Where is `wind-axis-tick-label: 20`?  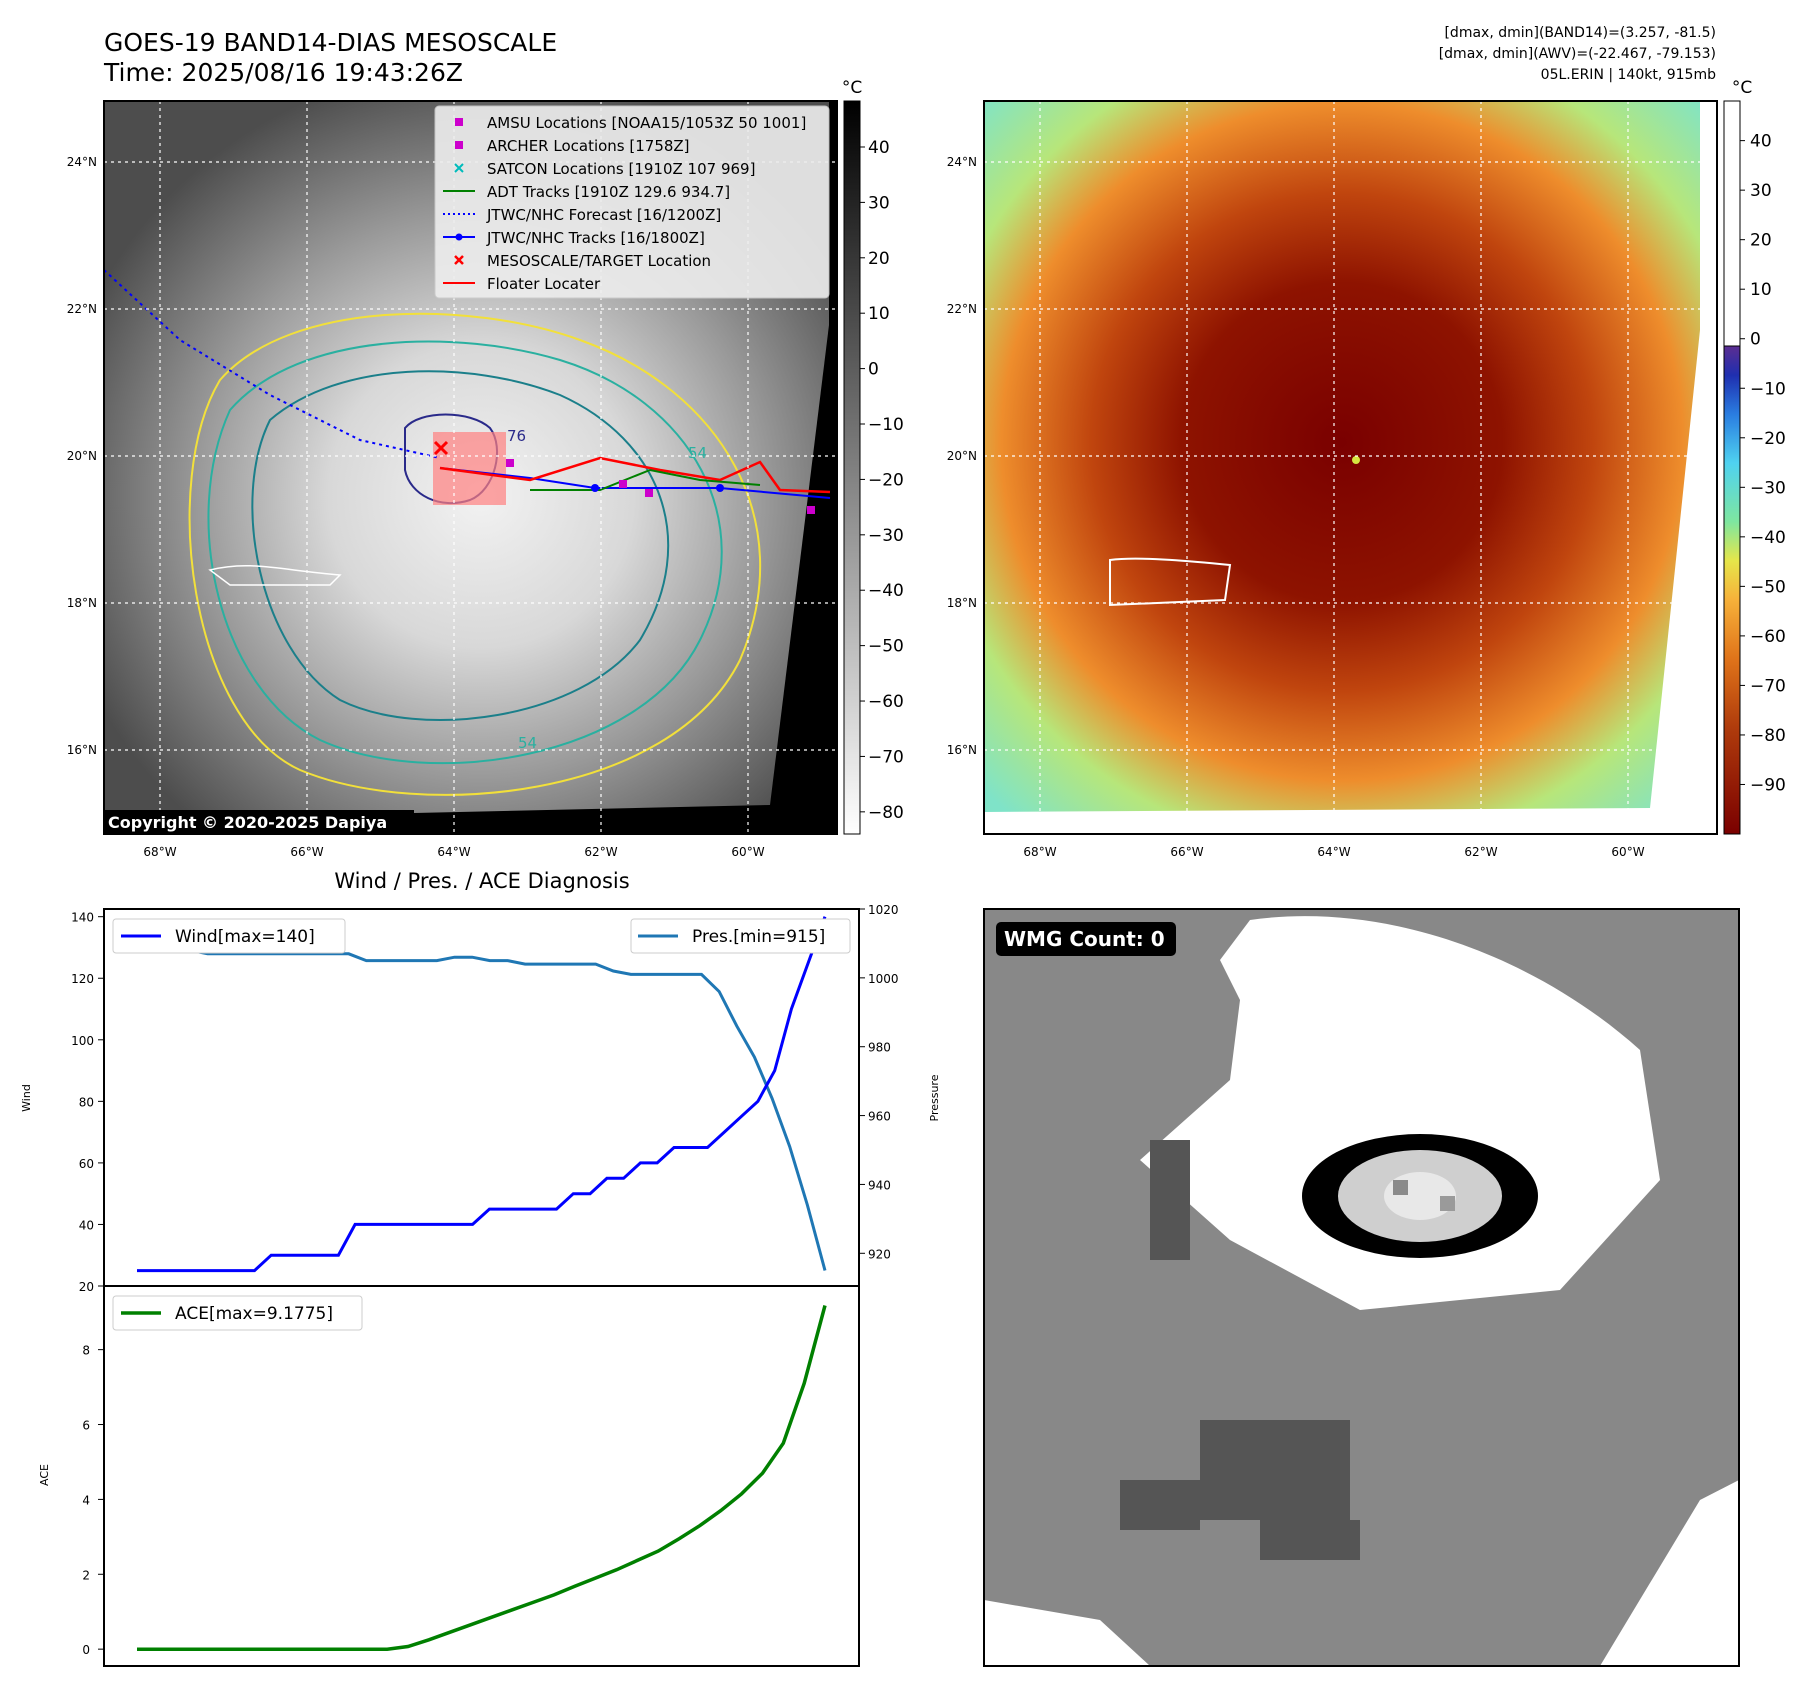 wind-axis-tick-label: 20 is located at coordinates (86, 1287).